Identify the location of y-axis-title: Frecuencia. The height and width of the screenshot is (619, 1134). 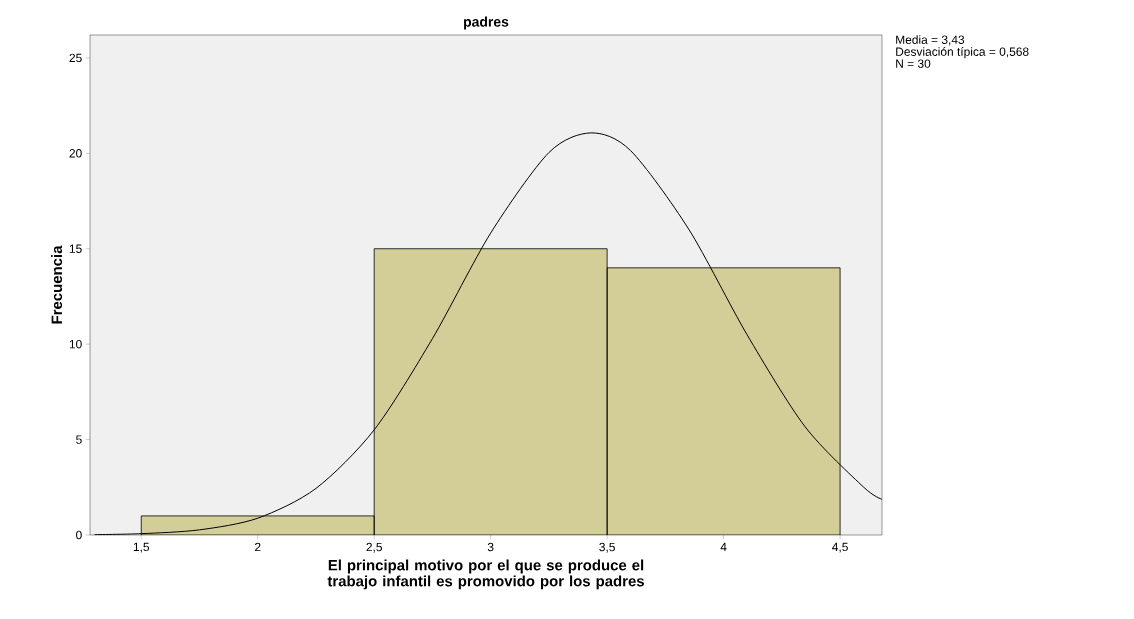
(57, 284).